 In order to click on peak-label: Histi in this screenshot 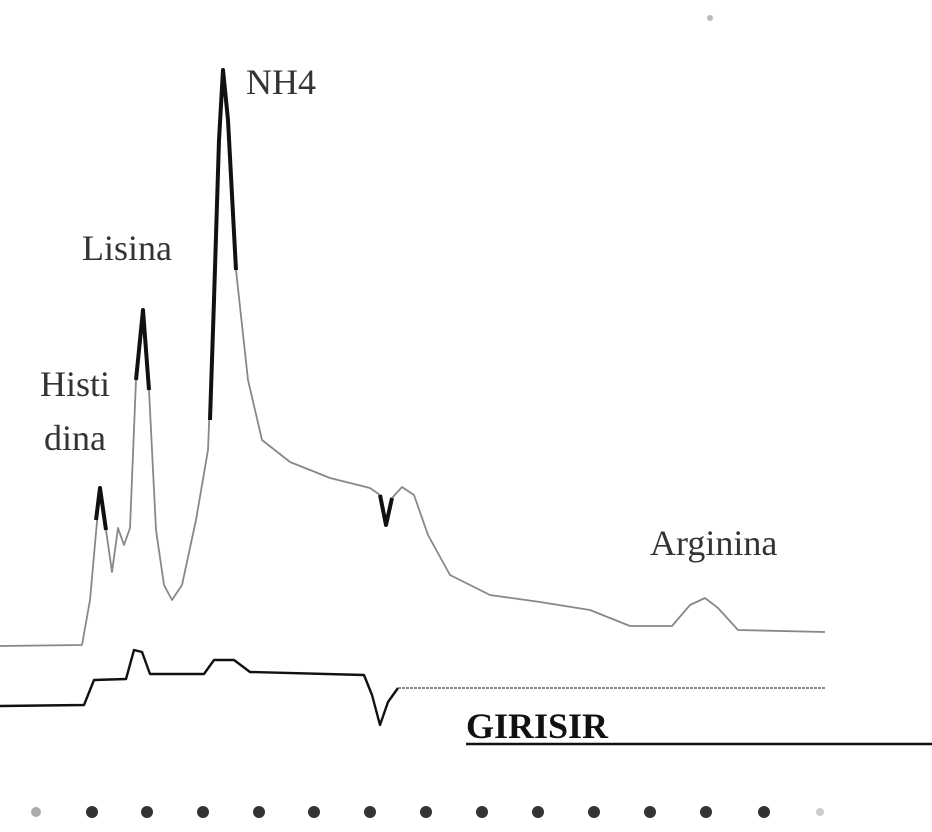, I will do `click(75, 384)`.